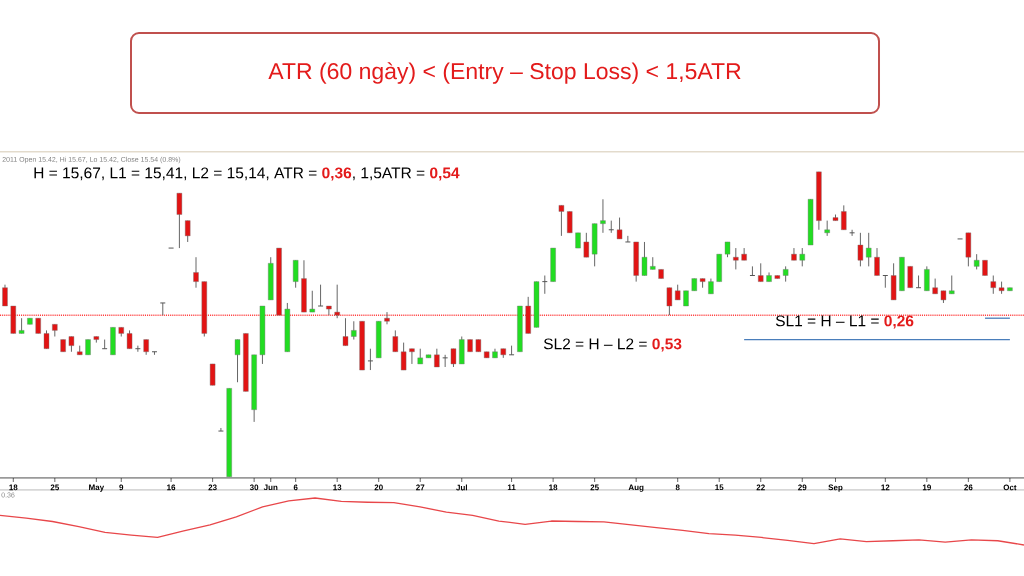 The height and width of the screenshot is (576, 1024). Describe the element at coordinates (844, 322) in the screenshot. I see `annotation: SL1 = H – L1 = 0,26` at that location.